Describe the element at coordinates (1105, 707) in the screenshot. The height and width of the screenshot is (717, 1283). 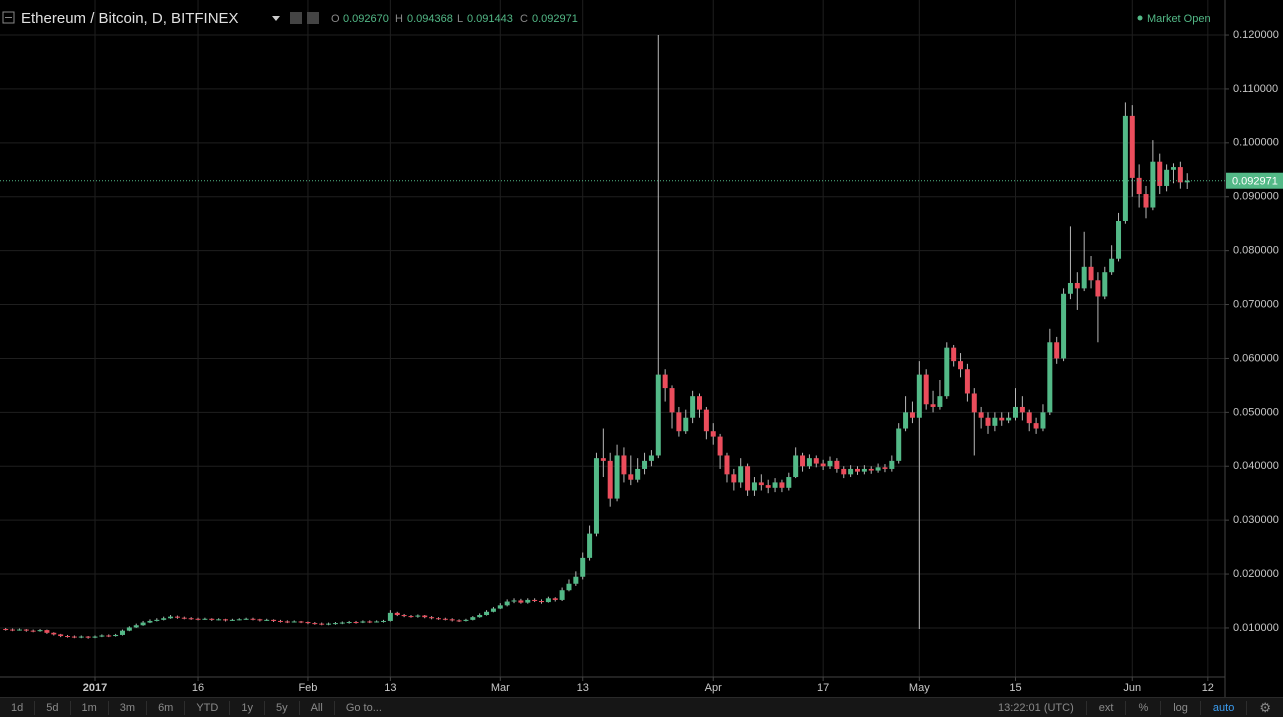
I see `scale-option: ext` at that location.